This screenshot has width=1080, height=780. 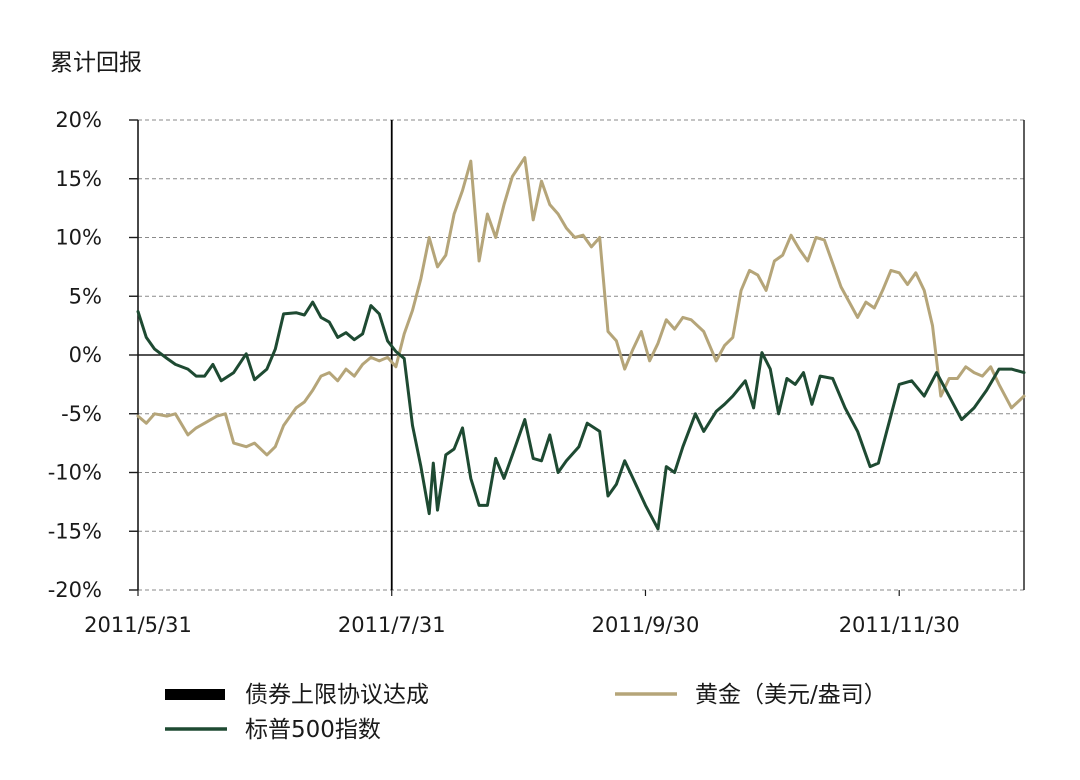 What do you see at coordinates (899, 625) in the screenshot?
I see `x-tick-label: 2011/11/30` at bounding box center [899, 625].